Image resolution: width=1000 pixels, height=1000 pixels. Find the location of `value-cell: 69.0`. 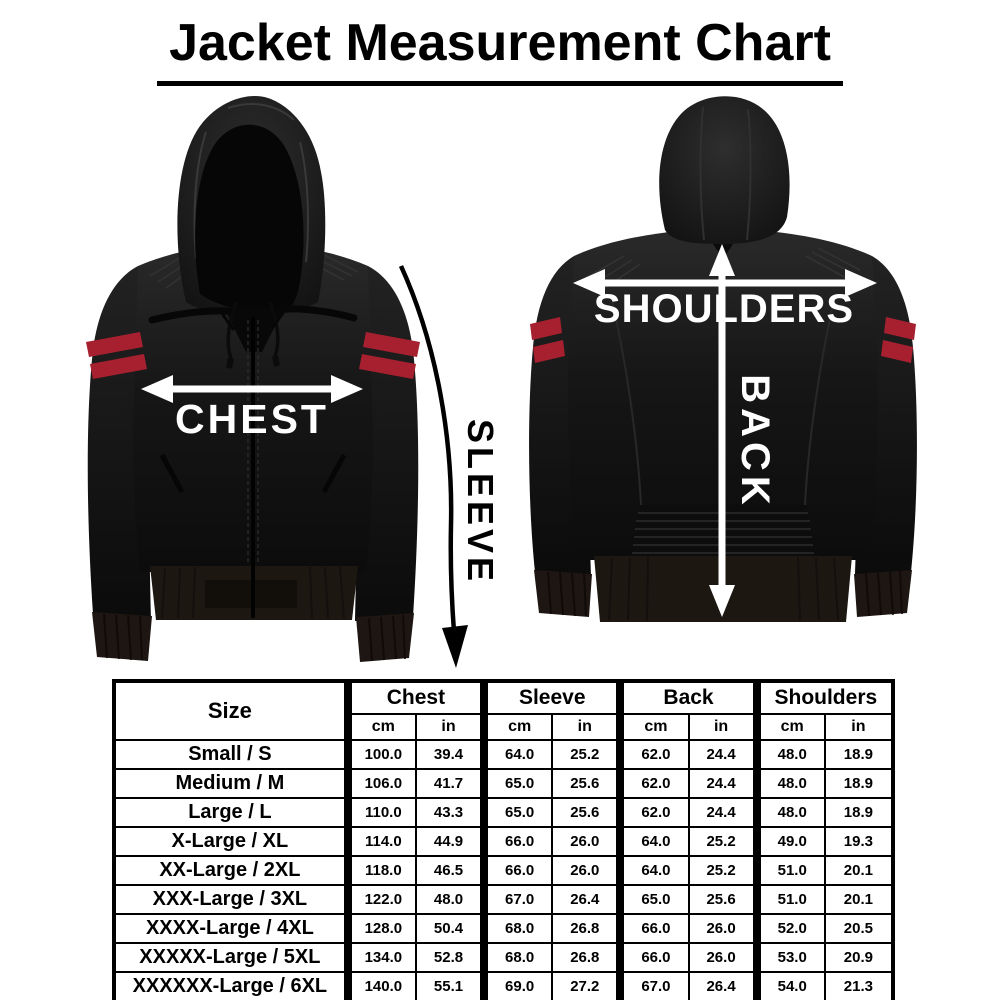

value-cell: 69.0 is located at coordinates (517, 985).